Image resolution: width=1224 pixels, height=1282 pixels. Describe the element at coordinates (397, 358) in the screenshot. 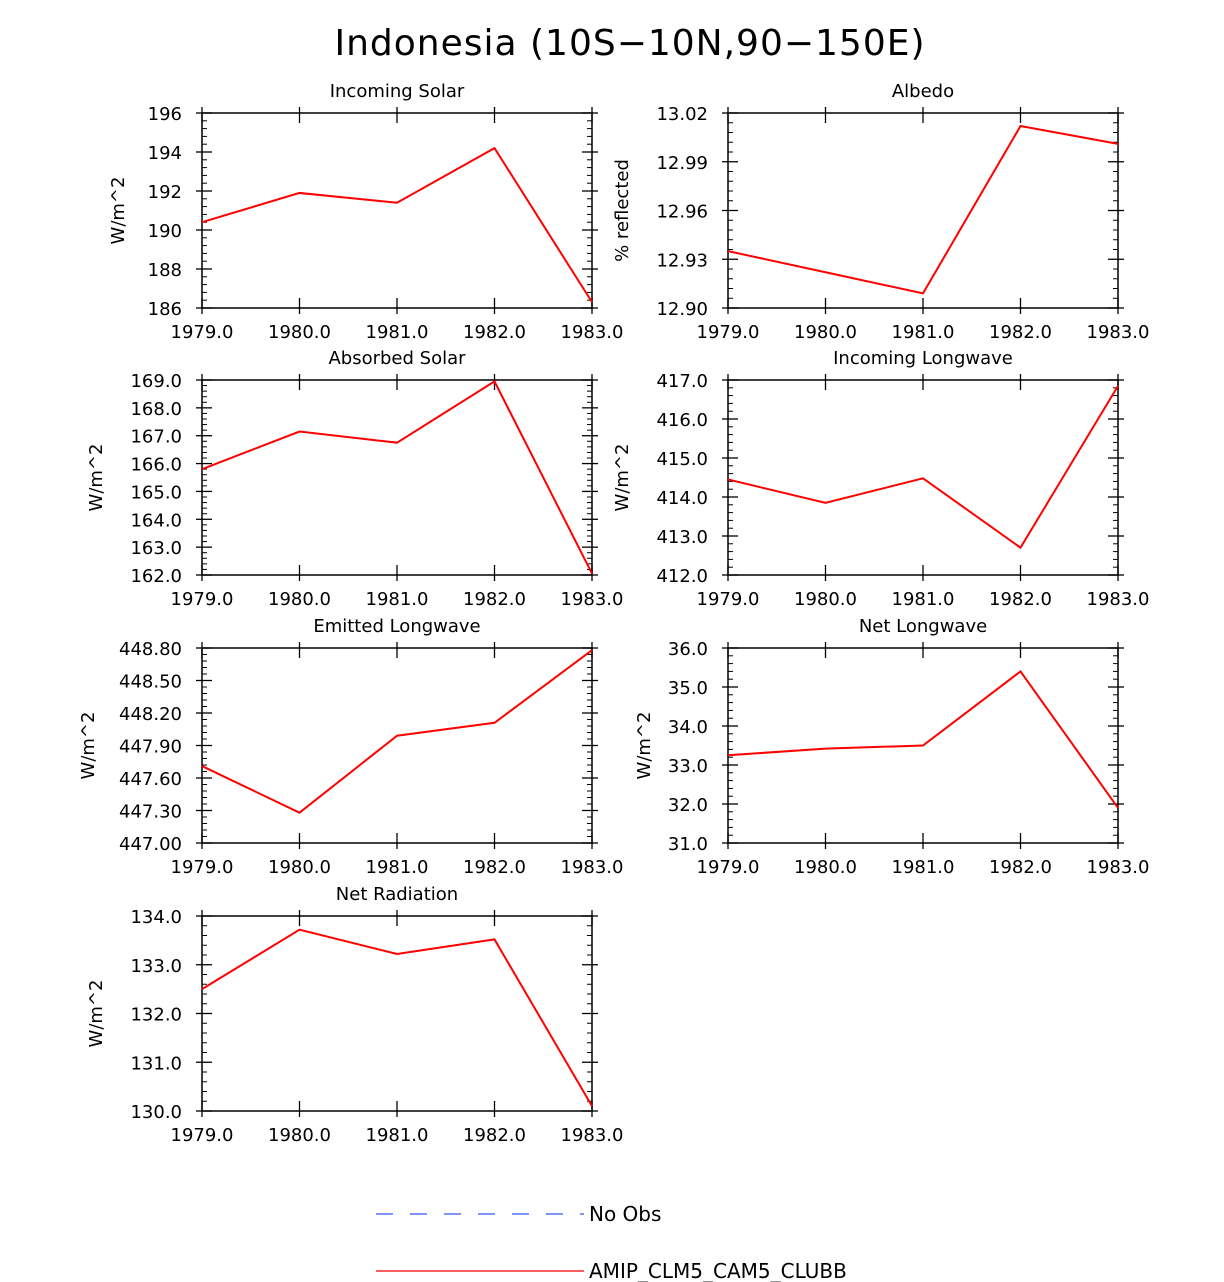

I see `panel-title: Absorbed Solar` at that location.